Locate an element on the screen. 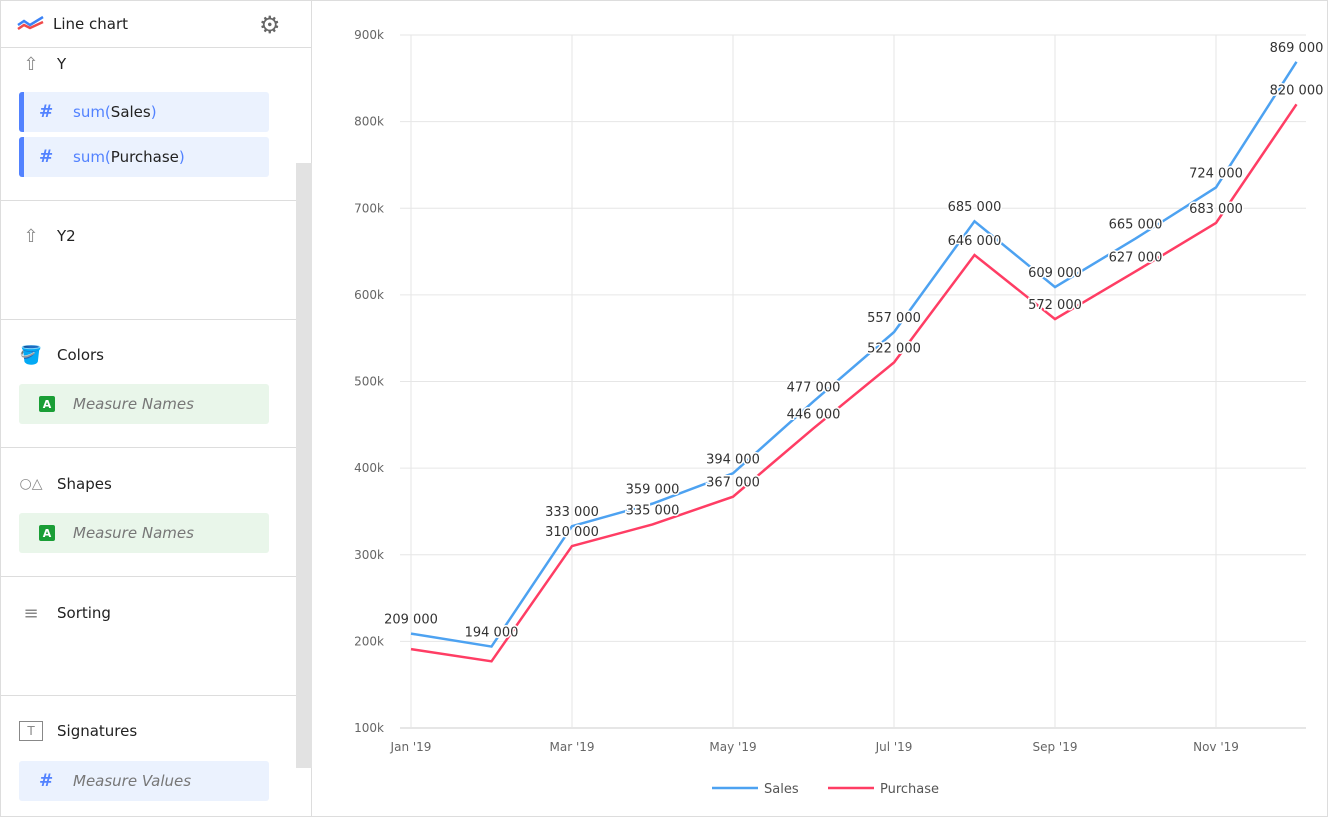 The height and width of the screenshot is (822, 1328). x-tick-label: Sep '19 is located at coordinates (1055, 747).